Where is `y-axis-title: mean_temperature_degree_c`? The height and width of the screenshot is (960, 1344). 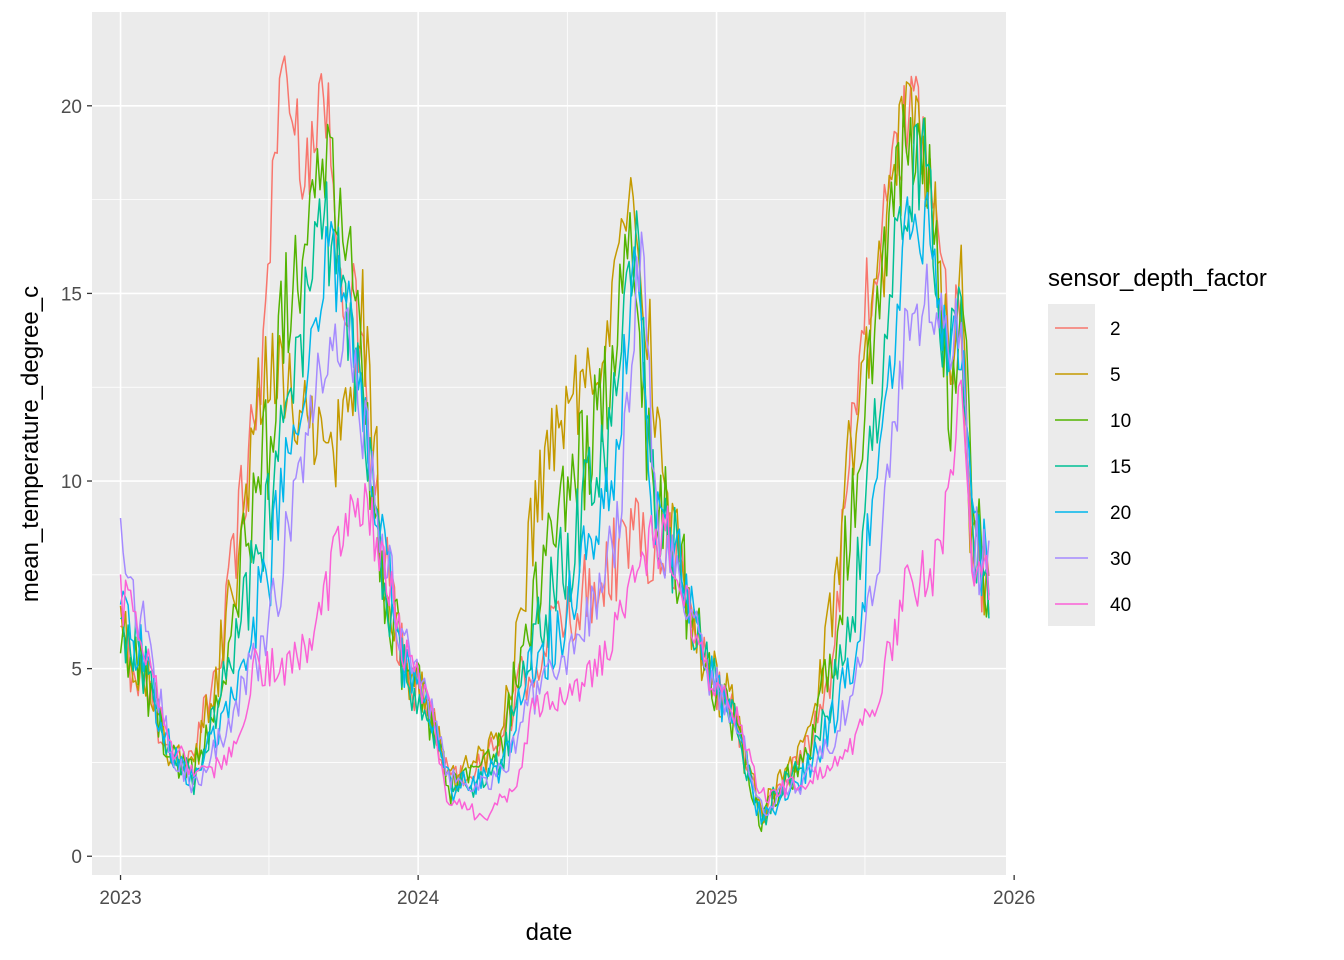
y-axis-title: mean_temperature_degree_c is located at coordinates (30, 444).